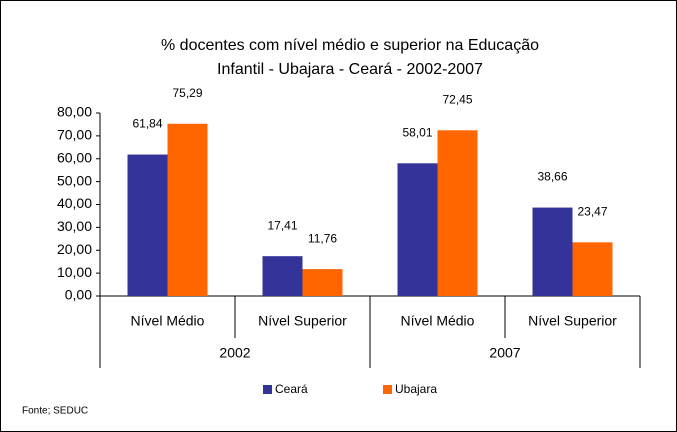 This screenshot has width=677, height=432. I want to click on y-tick-label: 20,00, so click(74, 249).